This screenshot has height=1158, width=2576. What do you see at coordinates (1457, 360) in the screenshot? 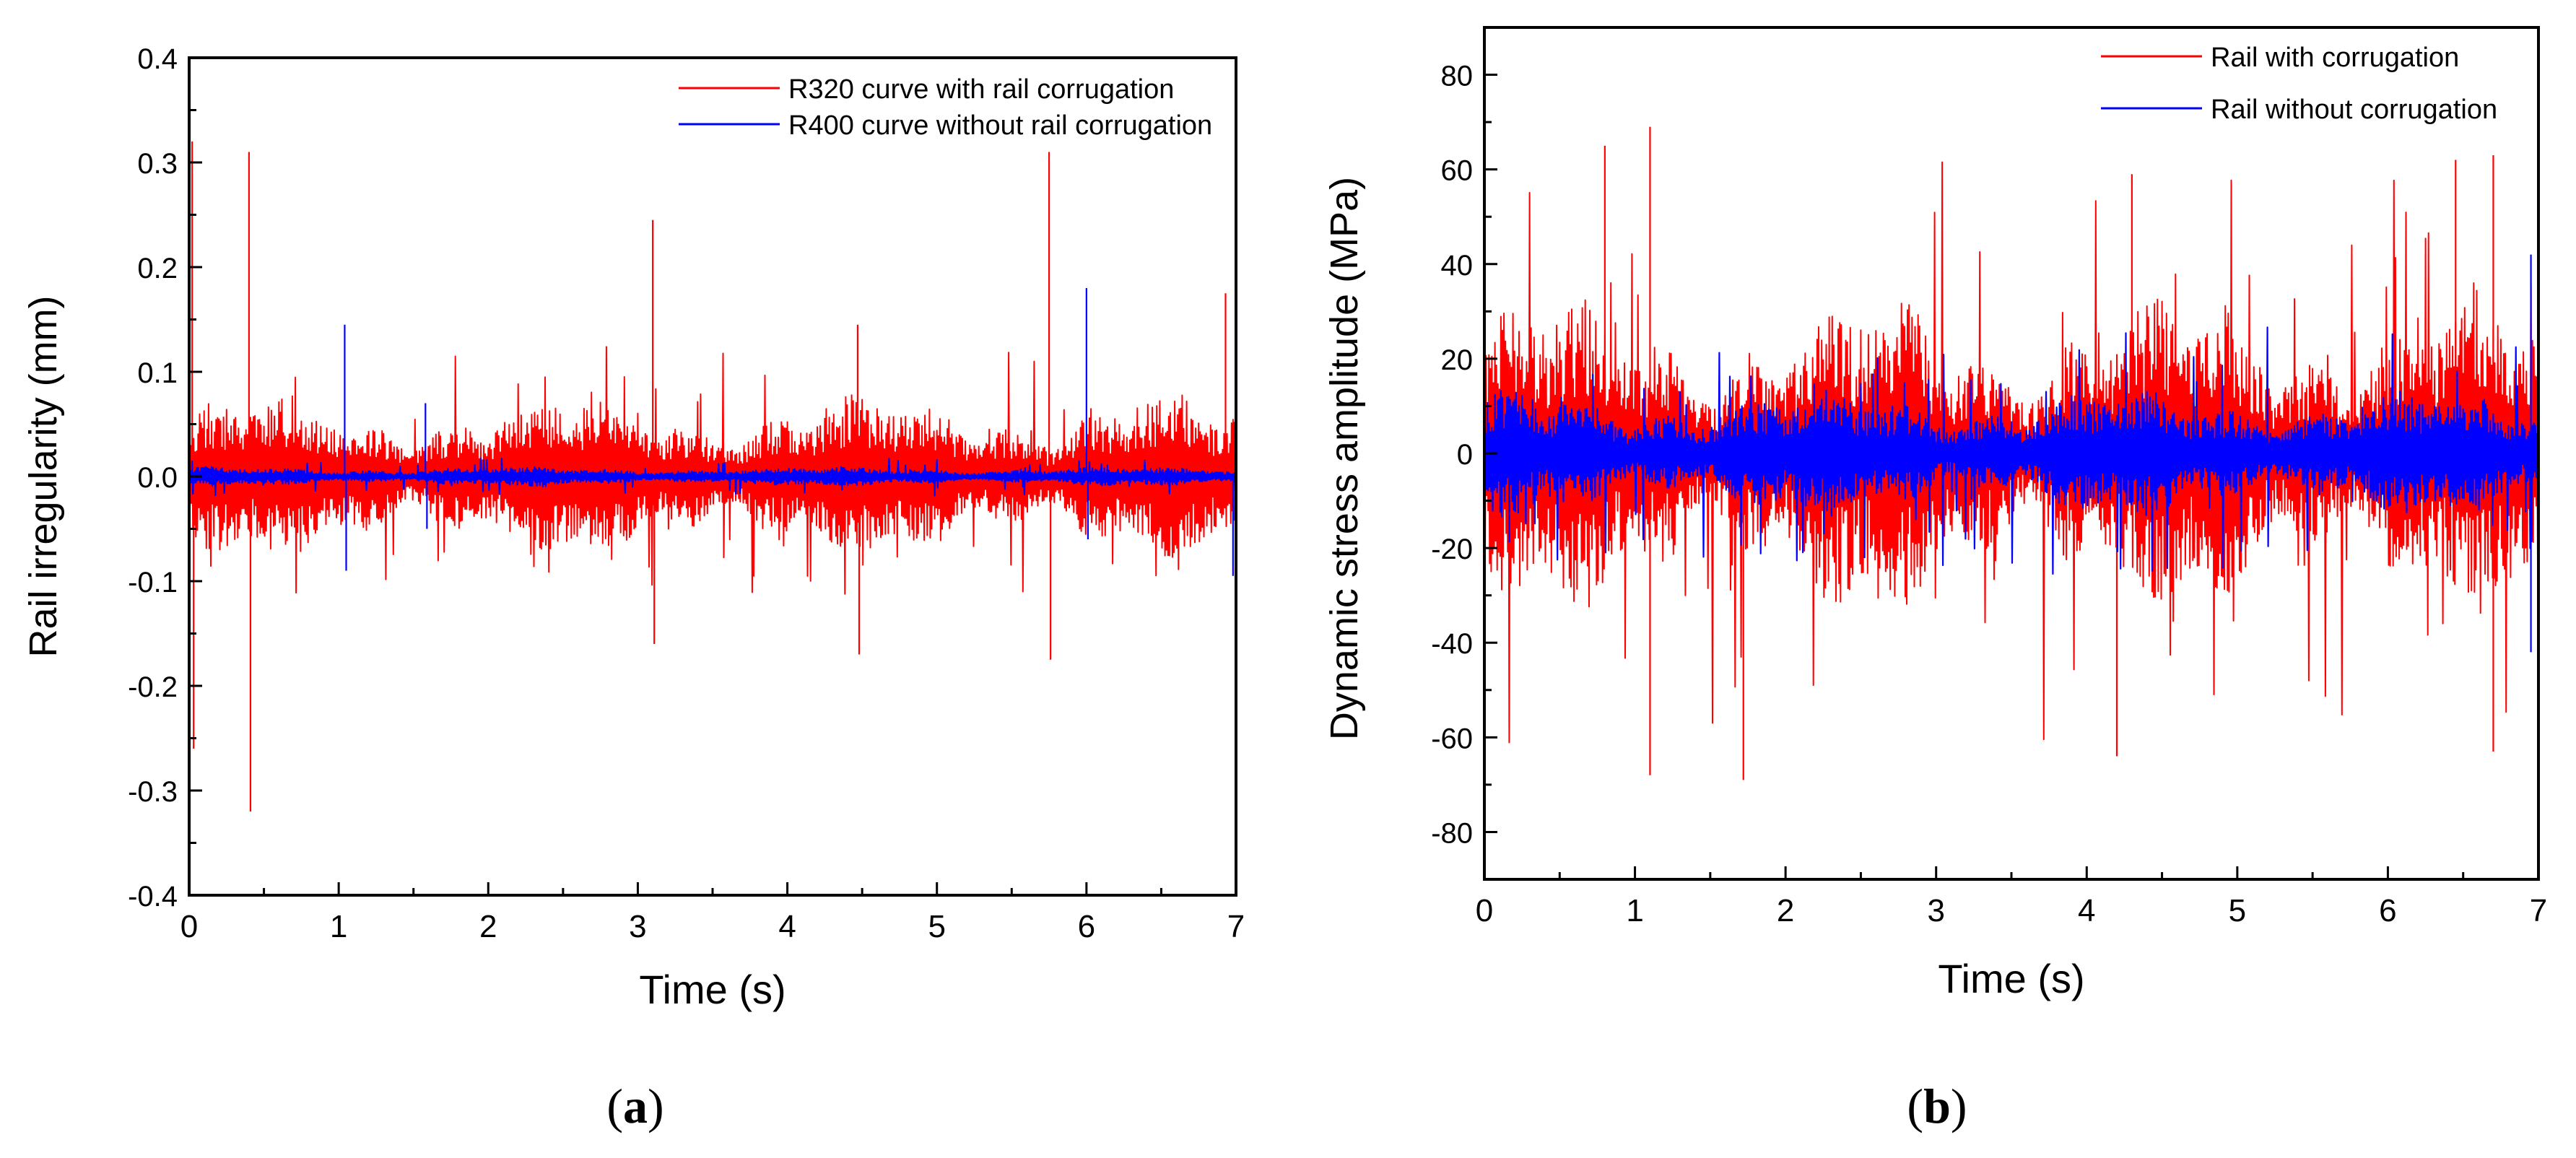
I see `y-tick-label: 20` at bounding box center [1457, 360].